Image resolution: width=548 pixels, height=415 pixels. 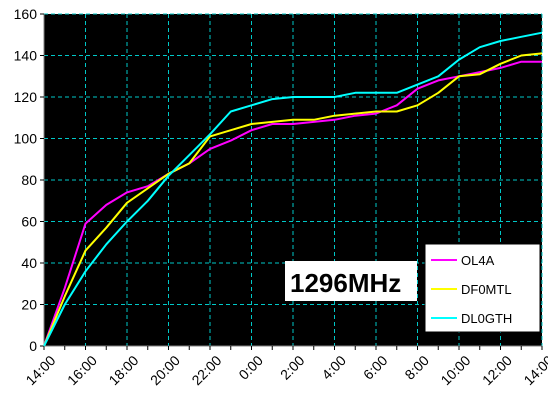 I want to click on x-tick-label: 6:00, so click(x=375, y=367).